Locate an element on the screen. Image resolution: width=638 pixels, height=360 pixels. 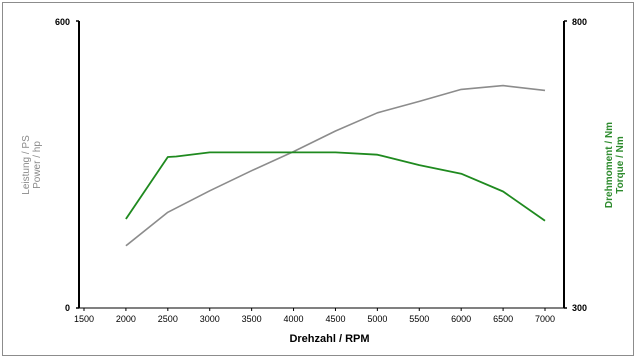
right-axis-max-label: 800 is located at coordinates (579, 22).